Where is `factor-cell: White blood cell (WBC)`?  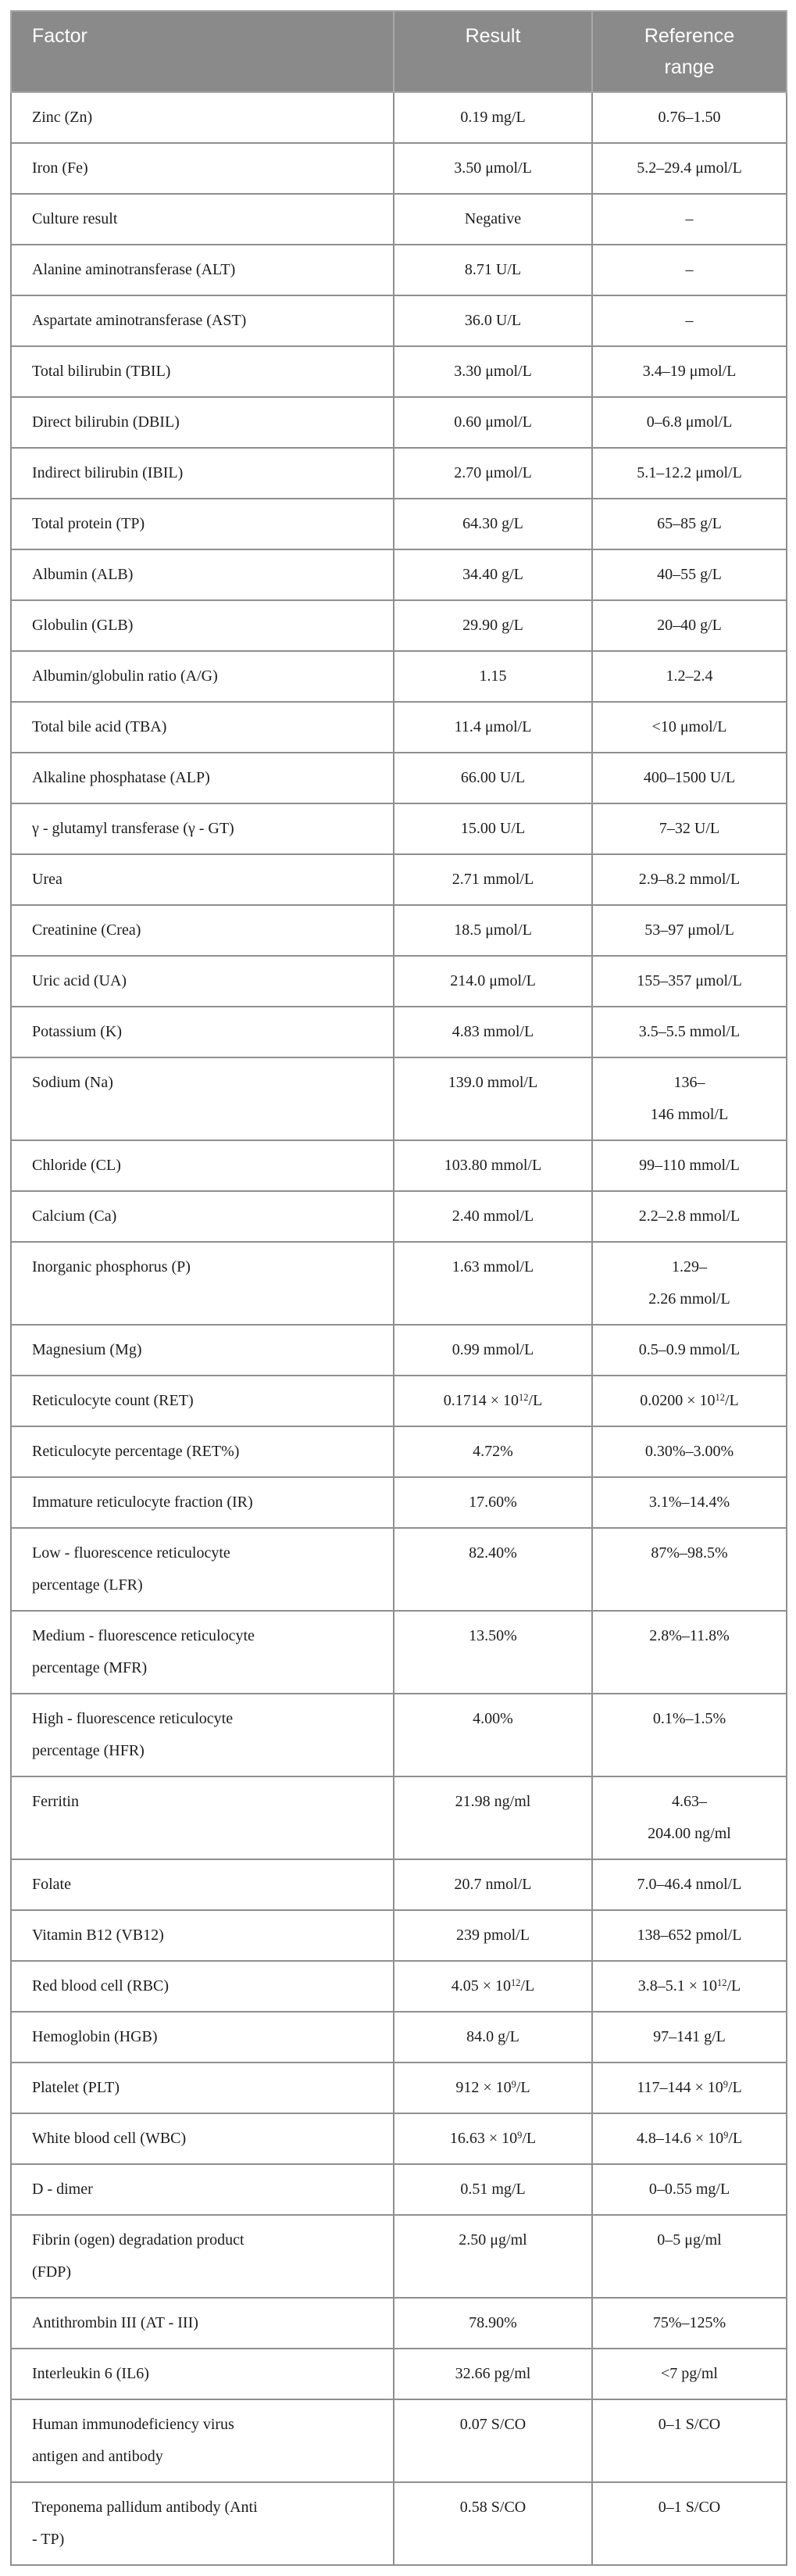
factor-cell: White blood cell (WBC) is located at coordinates (202, 2139).